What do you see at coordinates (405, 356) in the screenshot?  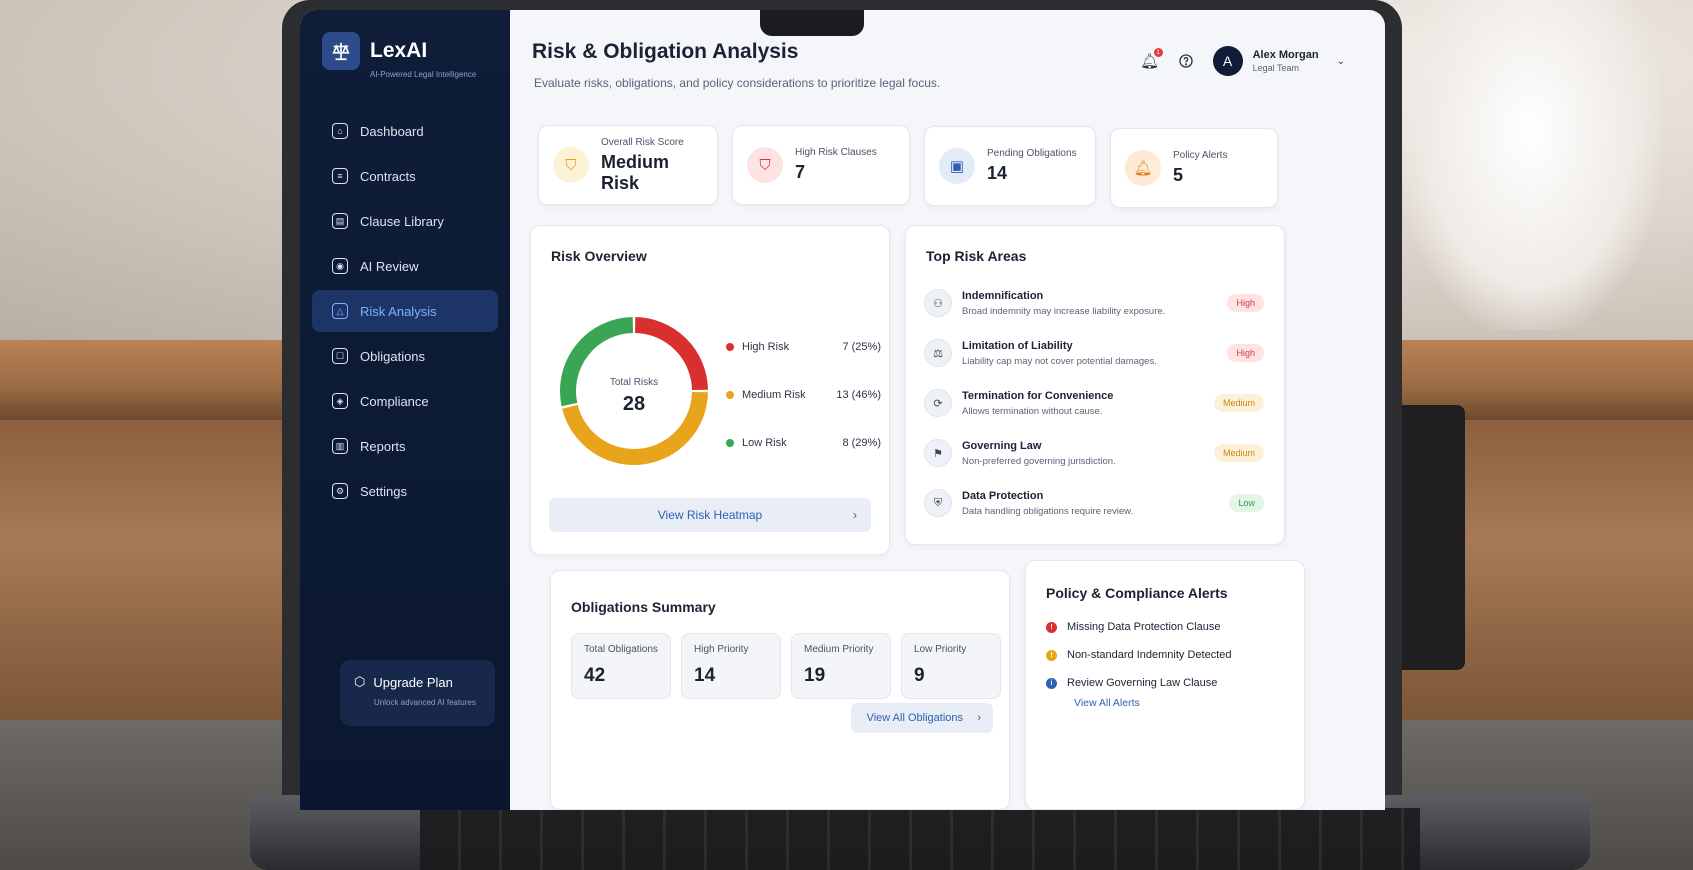 I see `sidebar-item-obligations: ☐ Obligations` at bounding box center [405, 356].